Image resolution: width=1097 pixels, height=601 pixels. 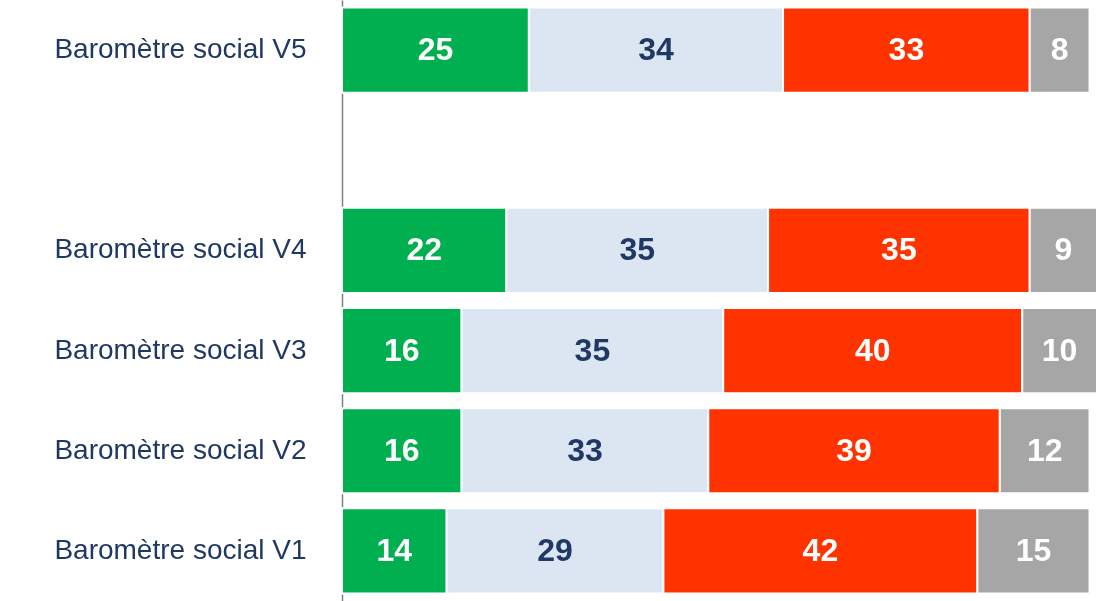 I want to click on data-label: 12, so click(x=1044, y=449).